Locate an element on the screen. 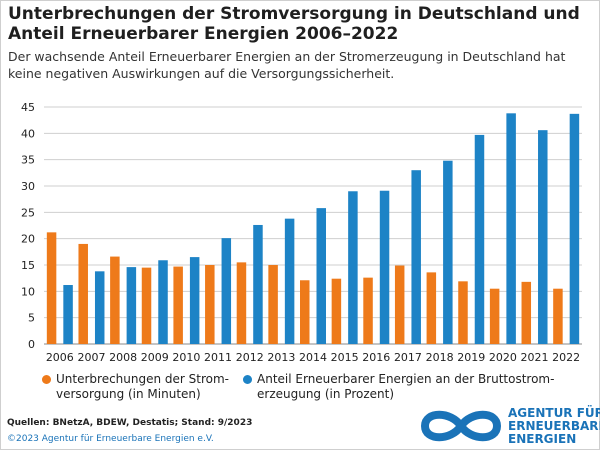 This screenshot has height=450, width=600. logo-wordmark: AGENTUR FÜR ERNEUERBARE ENERGIEN is located at coordinates (554, 426).